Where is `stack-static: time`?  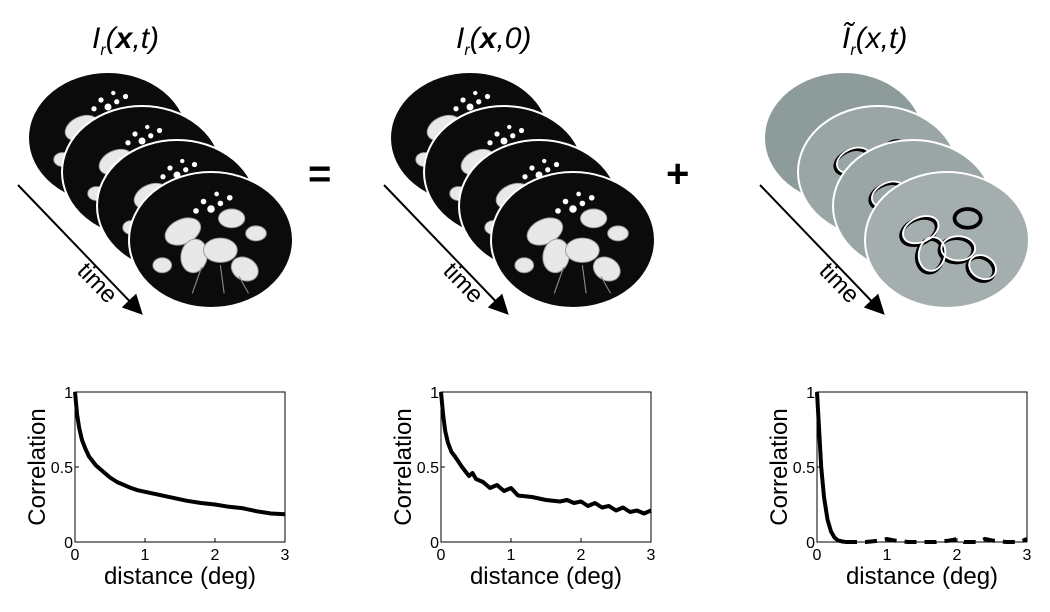
stack-static: time is located at coordinates (519, 193).